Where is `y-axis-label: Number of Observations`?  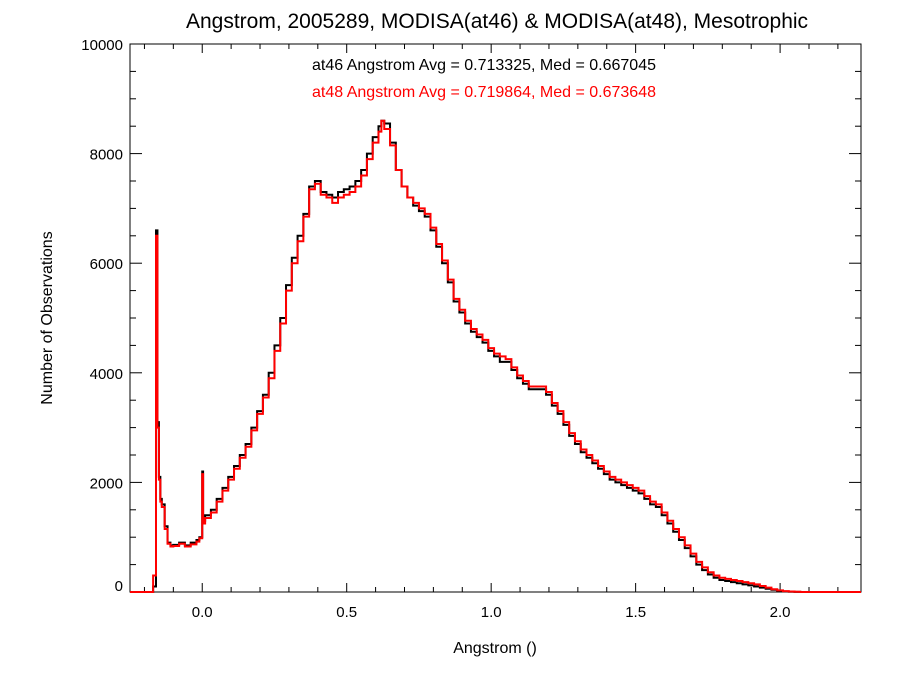
y-axis-label: Number of Observations is located at coordinates (47, 317).